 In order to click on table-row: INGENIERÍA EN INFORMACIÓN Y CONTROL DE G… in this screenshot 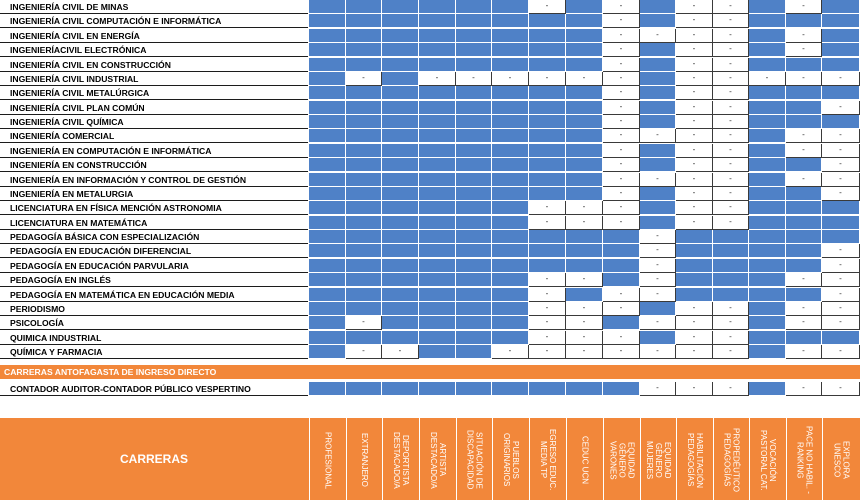, I will do `click(430, 179)`.